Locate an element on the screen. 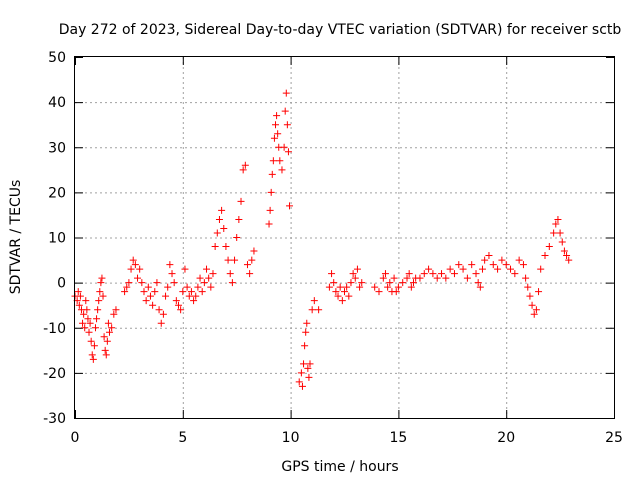 This screenshot has width=640, height=480. y-tick-label: -10 is located at coordinates (54, 329).